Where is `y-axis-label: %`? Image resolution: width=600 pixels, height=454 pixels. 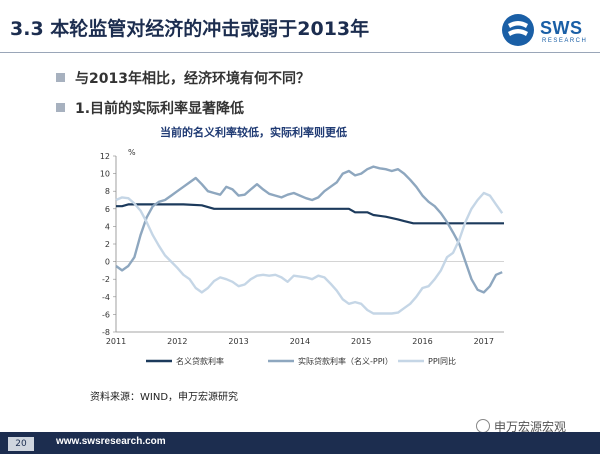 y-axis-label: % is located at coordinates (132, 152).